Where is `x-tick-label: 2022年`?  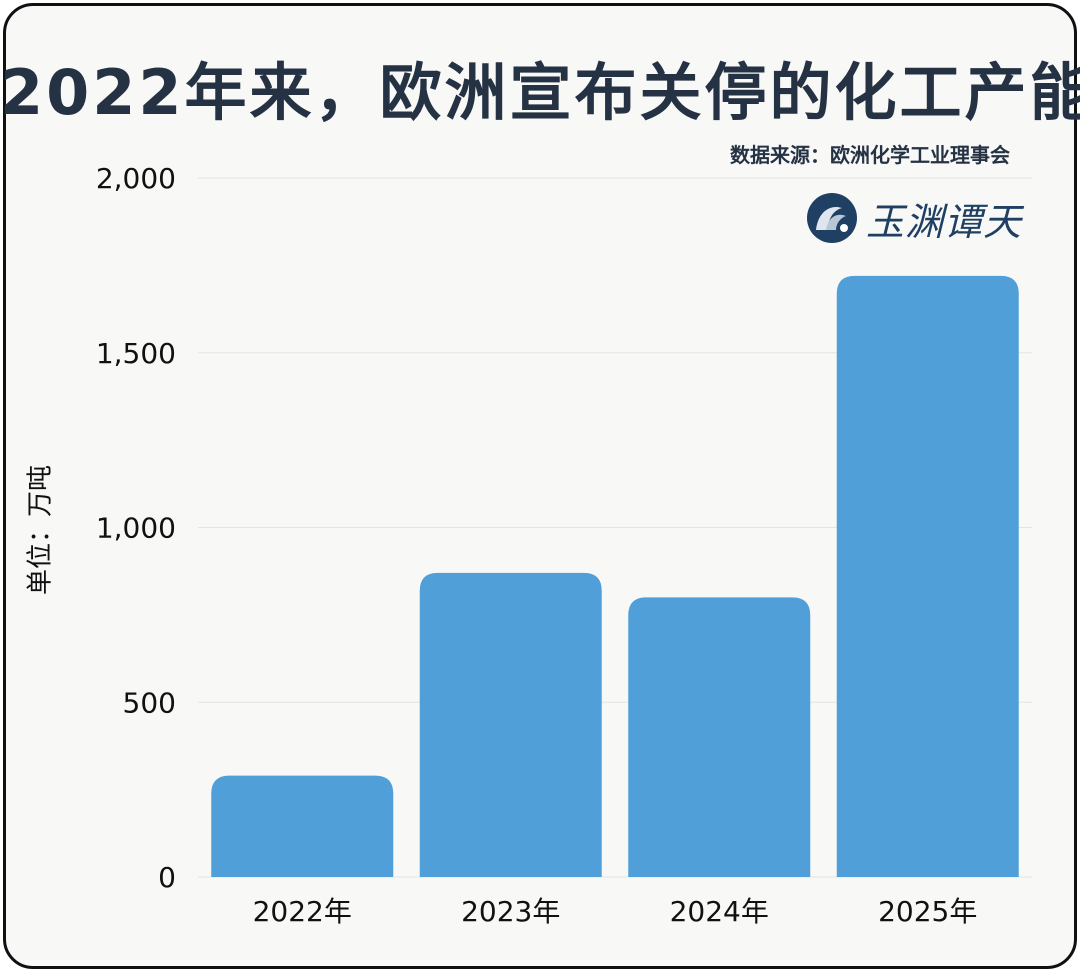
x-tick-label: 2022年 is located at coordinates (302, 911).